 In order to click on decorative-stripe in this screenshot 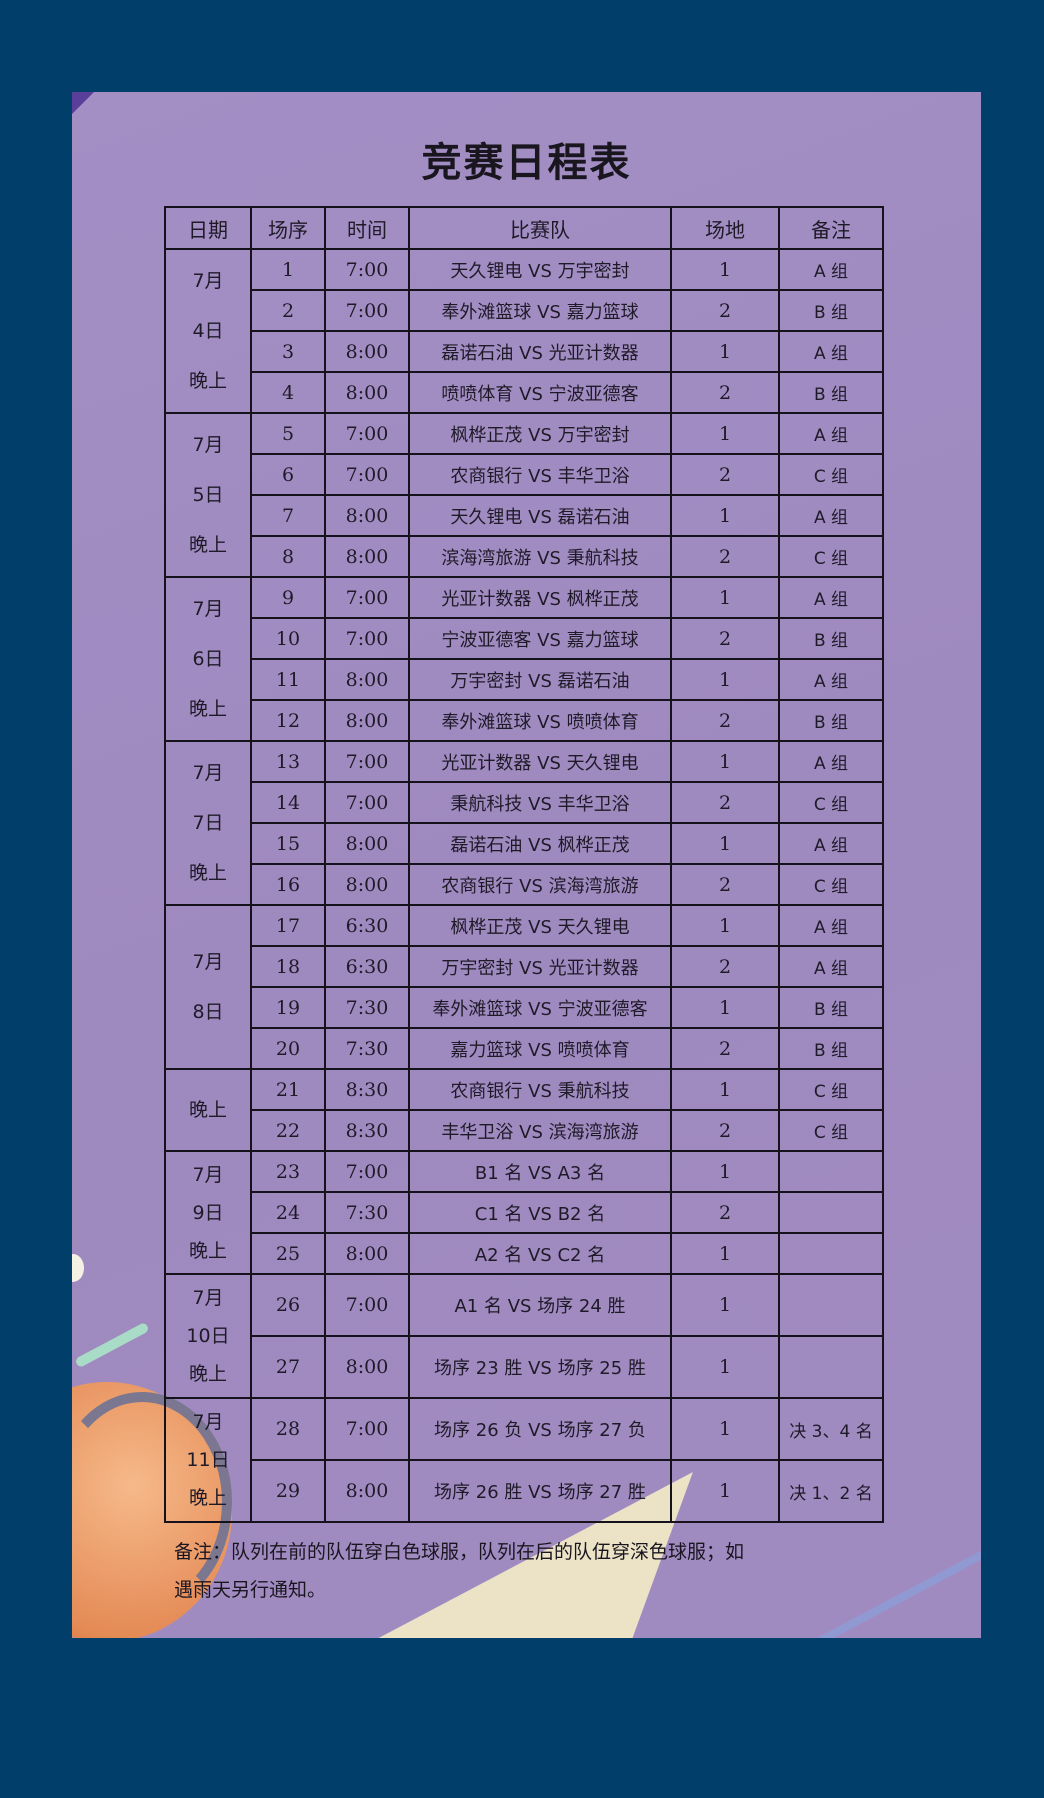, I will do `click(112, 1345)`.